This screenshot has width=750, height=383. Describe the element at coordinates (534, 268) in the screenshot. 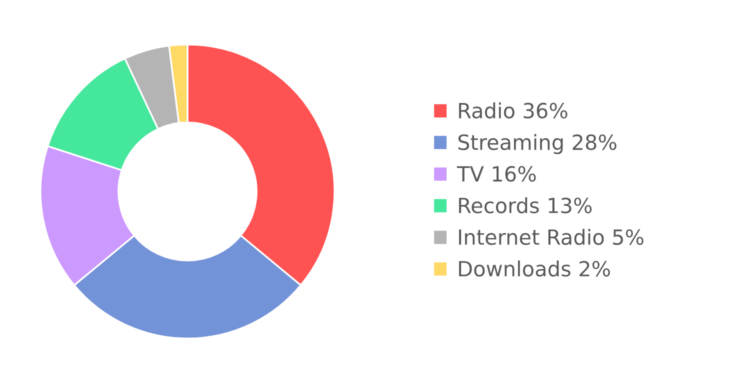

I see `legend-label: Downloads 2%` at that location.